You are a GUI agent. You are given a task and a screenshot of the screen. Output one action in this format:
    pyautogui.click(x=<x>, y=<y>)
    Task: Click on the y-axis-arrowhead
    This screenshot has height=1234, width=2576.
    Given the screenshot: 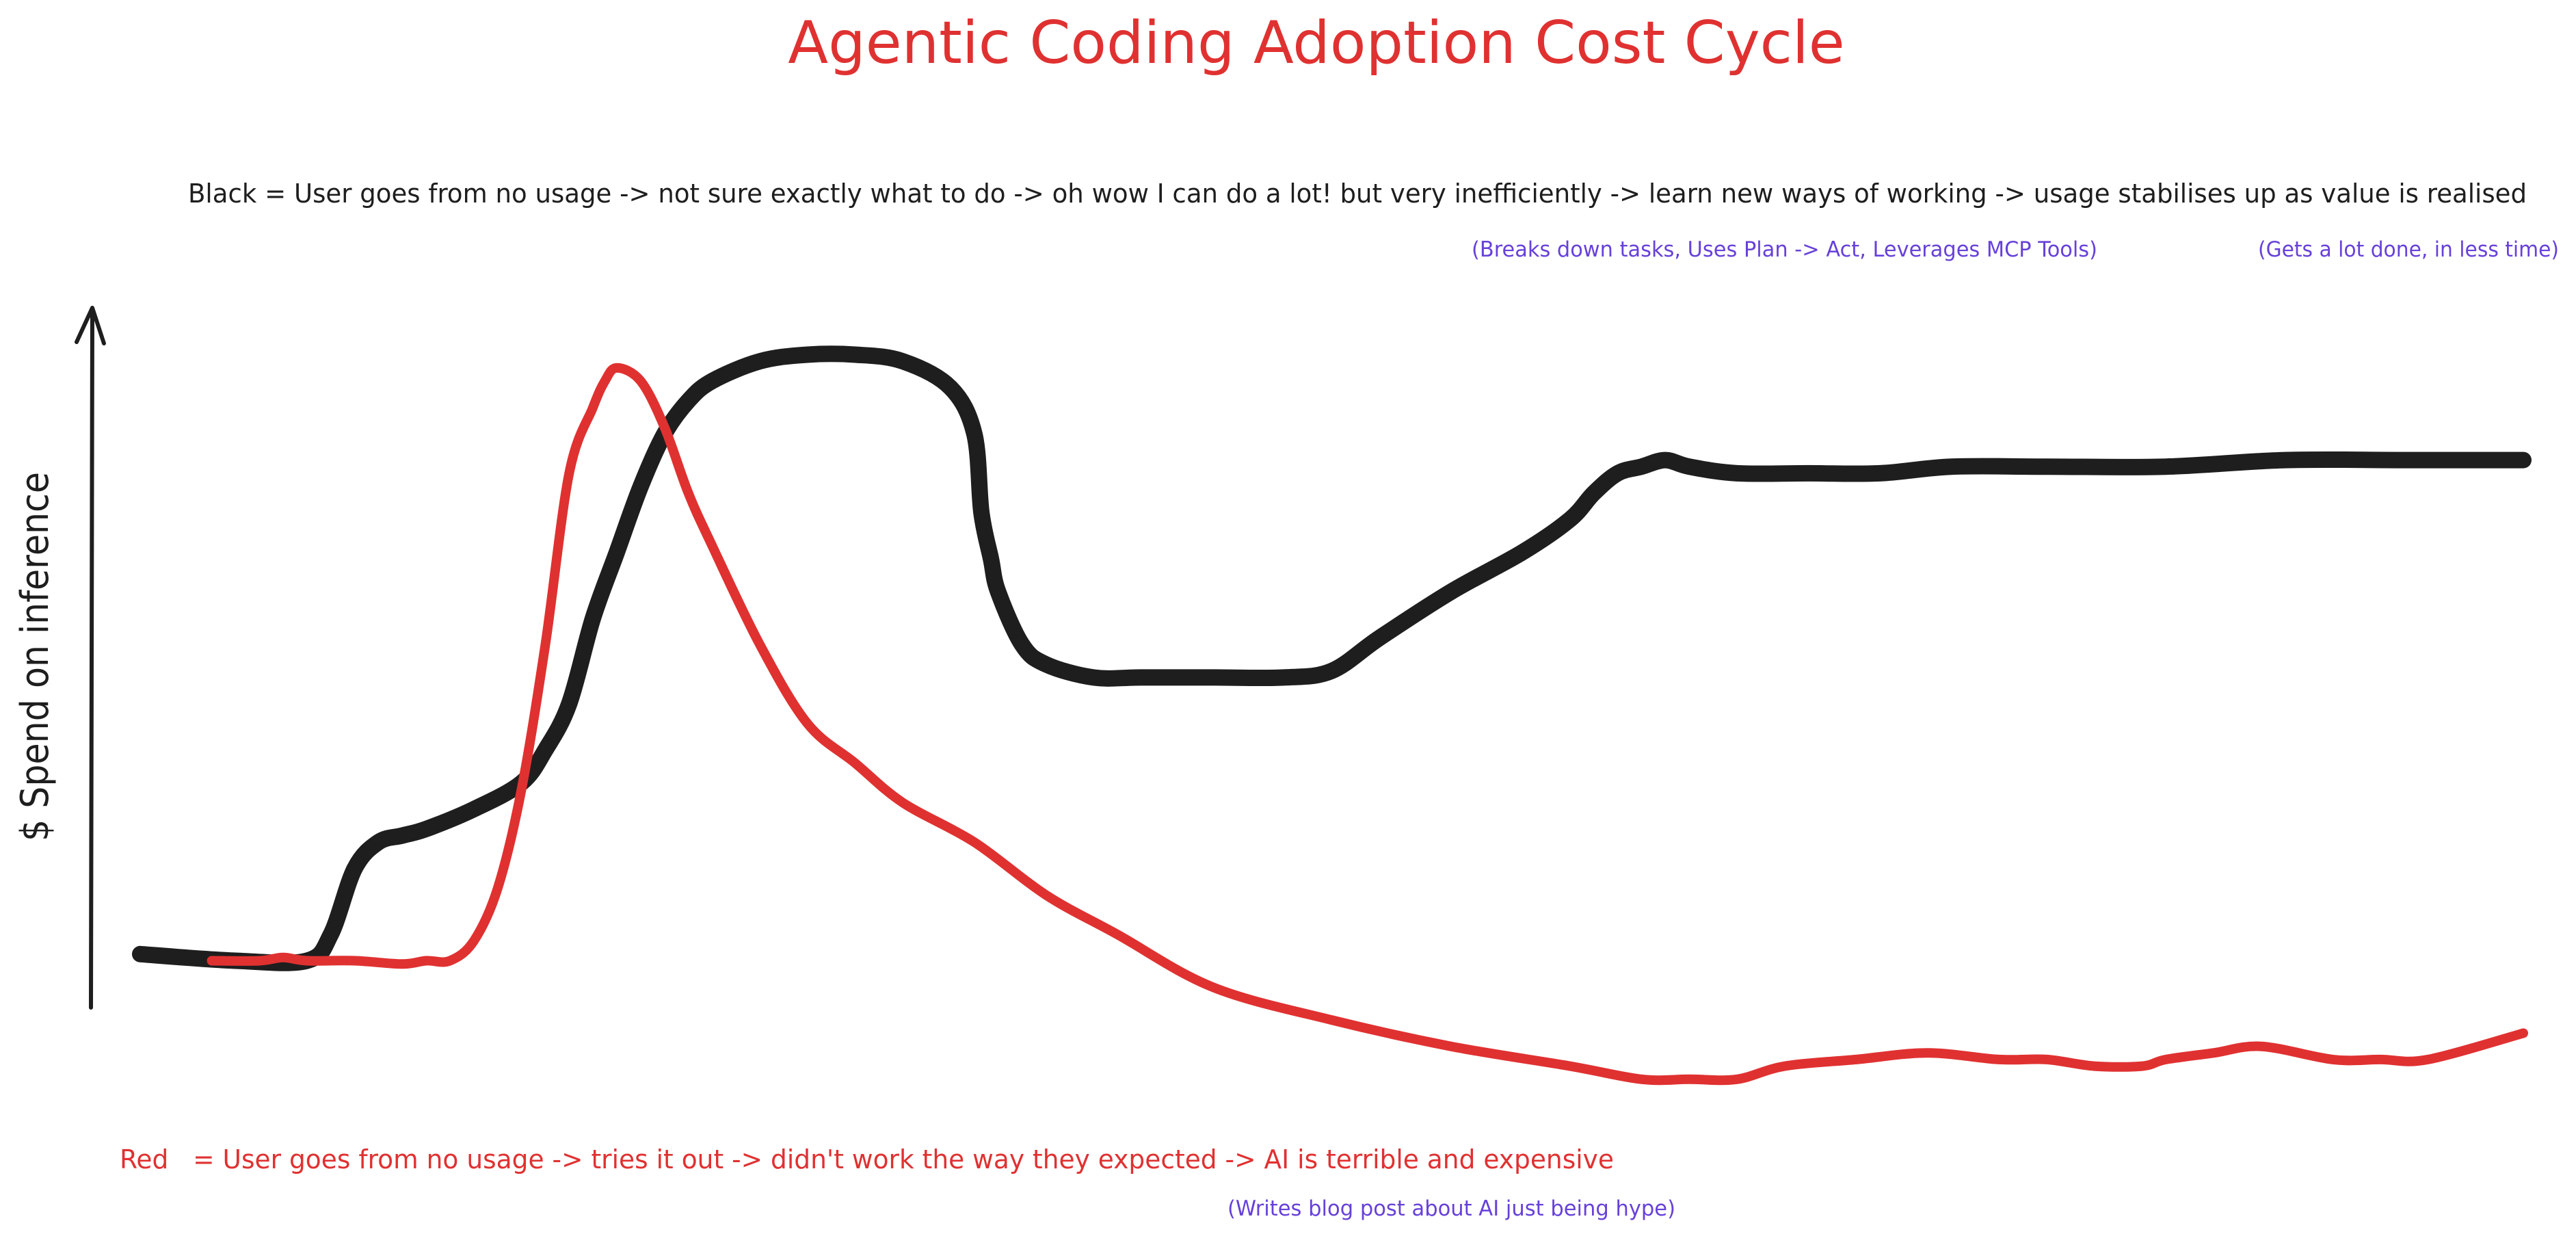 What is the action you would take?
    pyautogui.click(x=90, y=325)
    